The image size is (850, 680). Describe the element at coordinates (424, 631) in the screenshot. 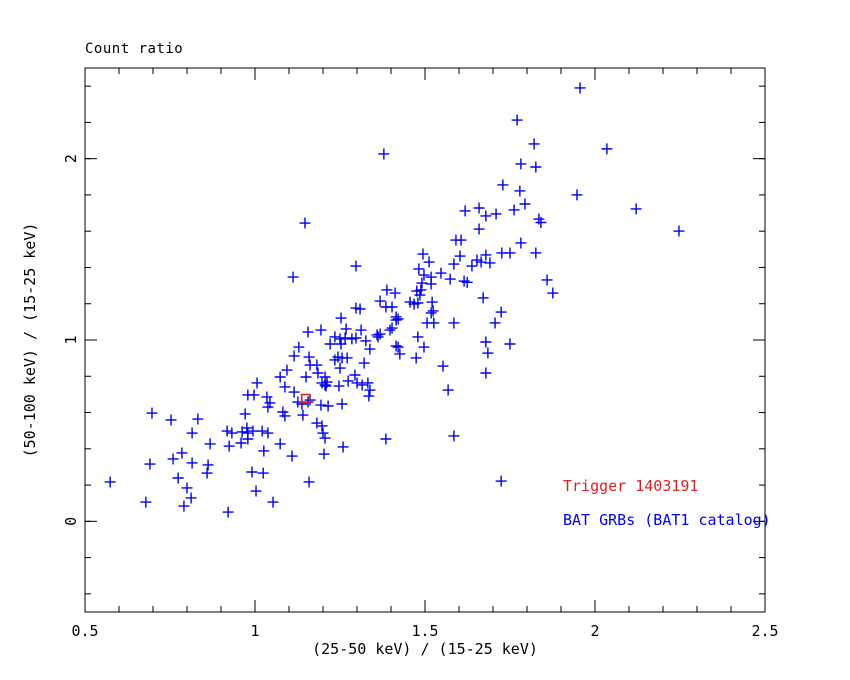

I see `x-tick-label: 1.5` at that location.